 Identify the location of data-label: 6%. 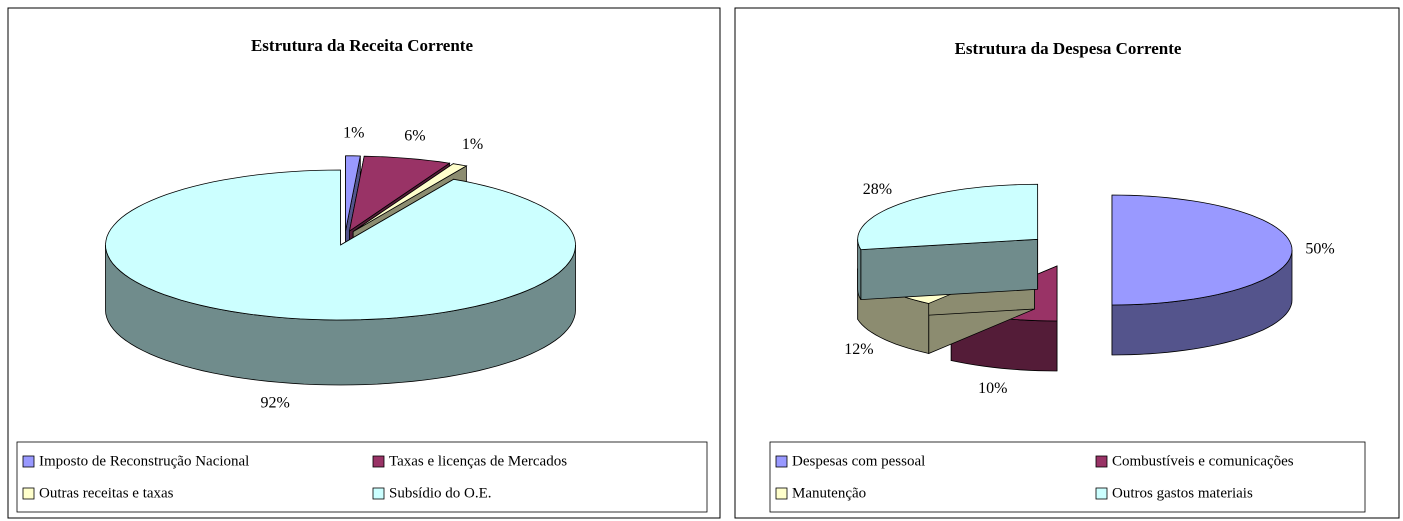
(414, 136).